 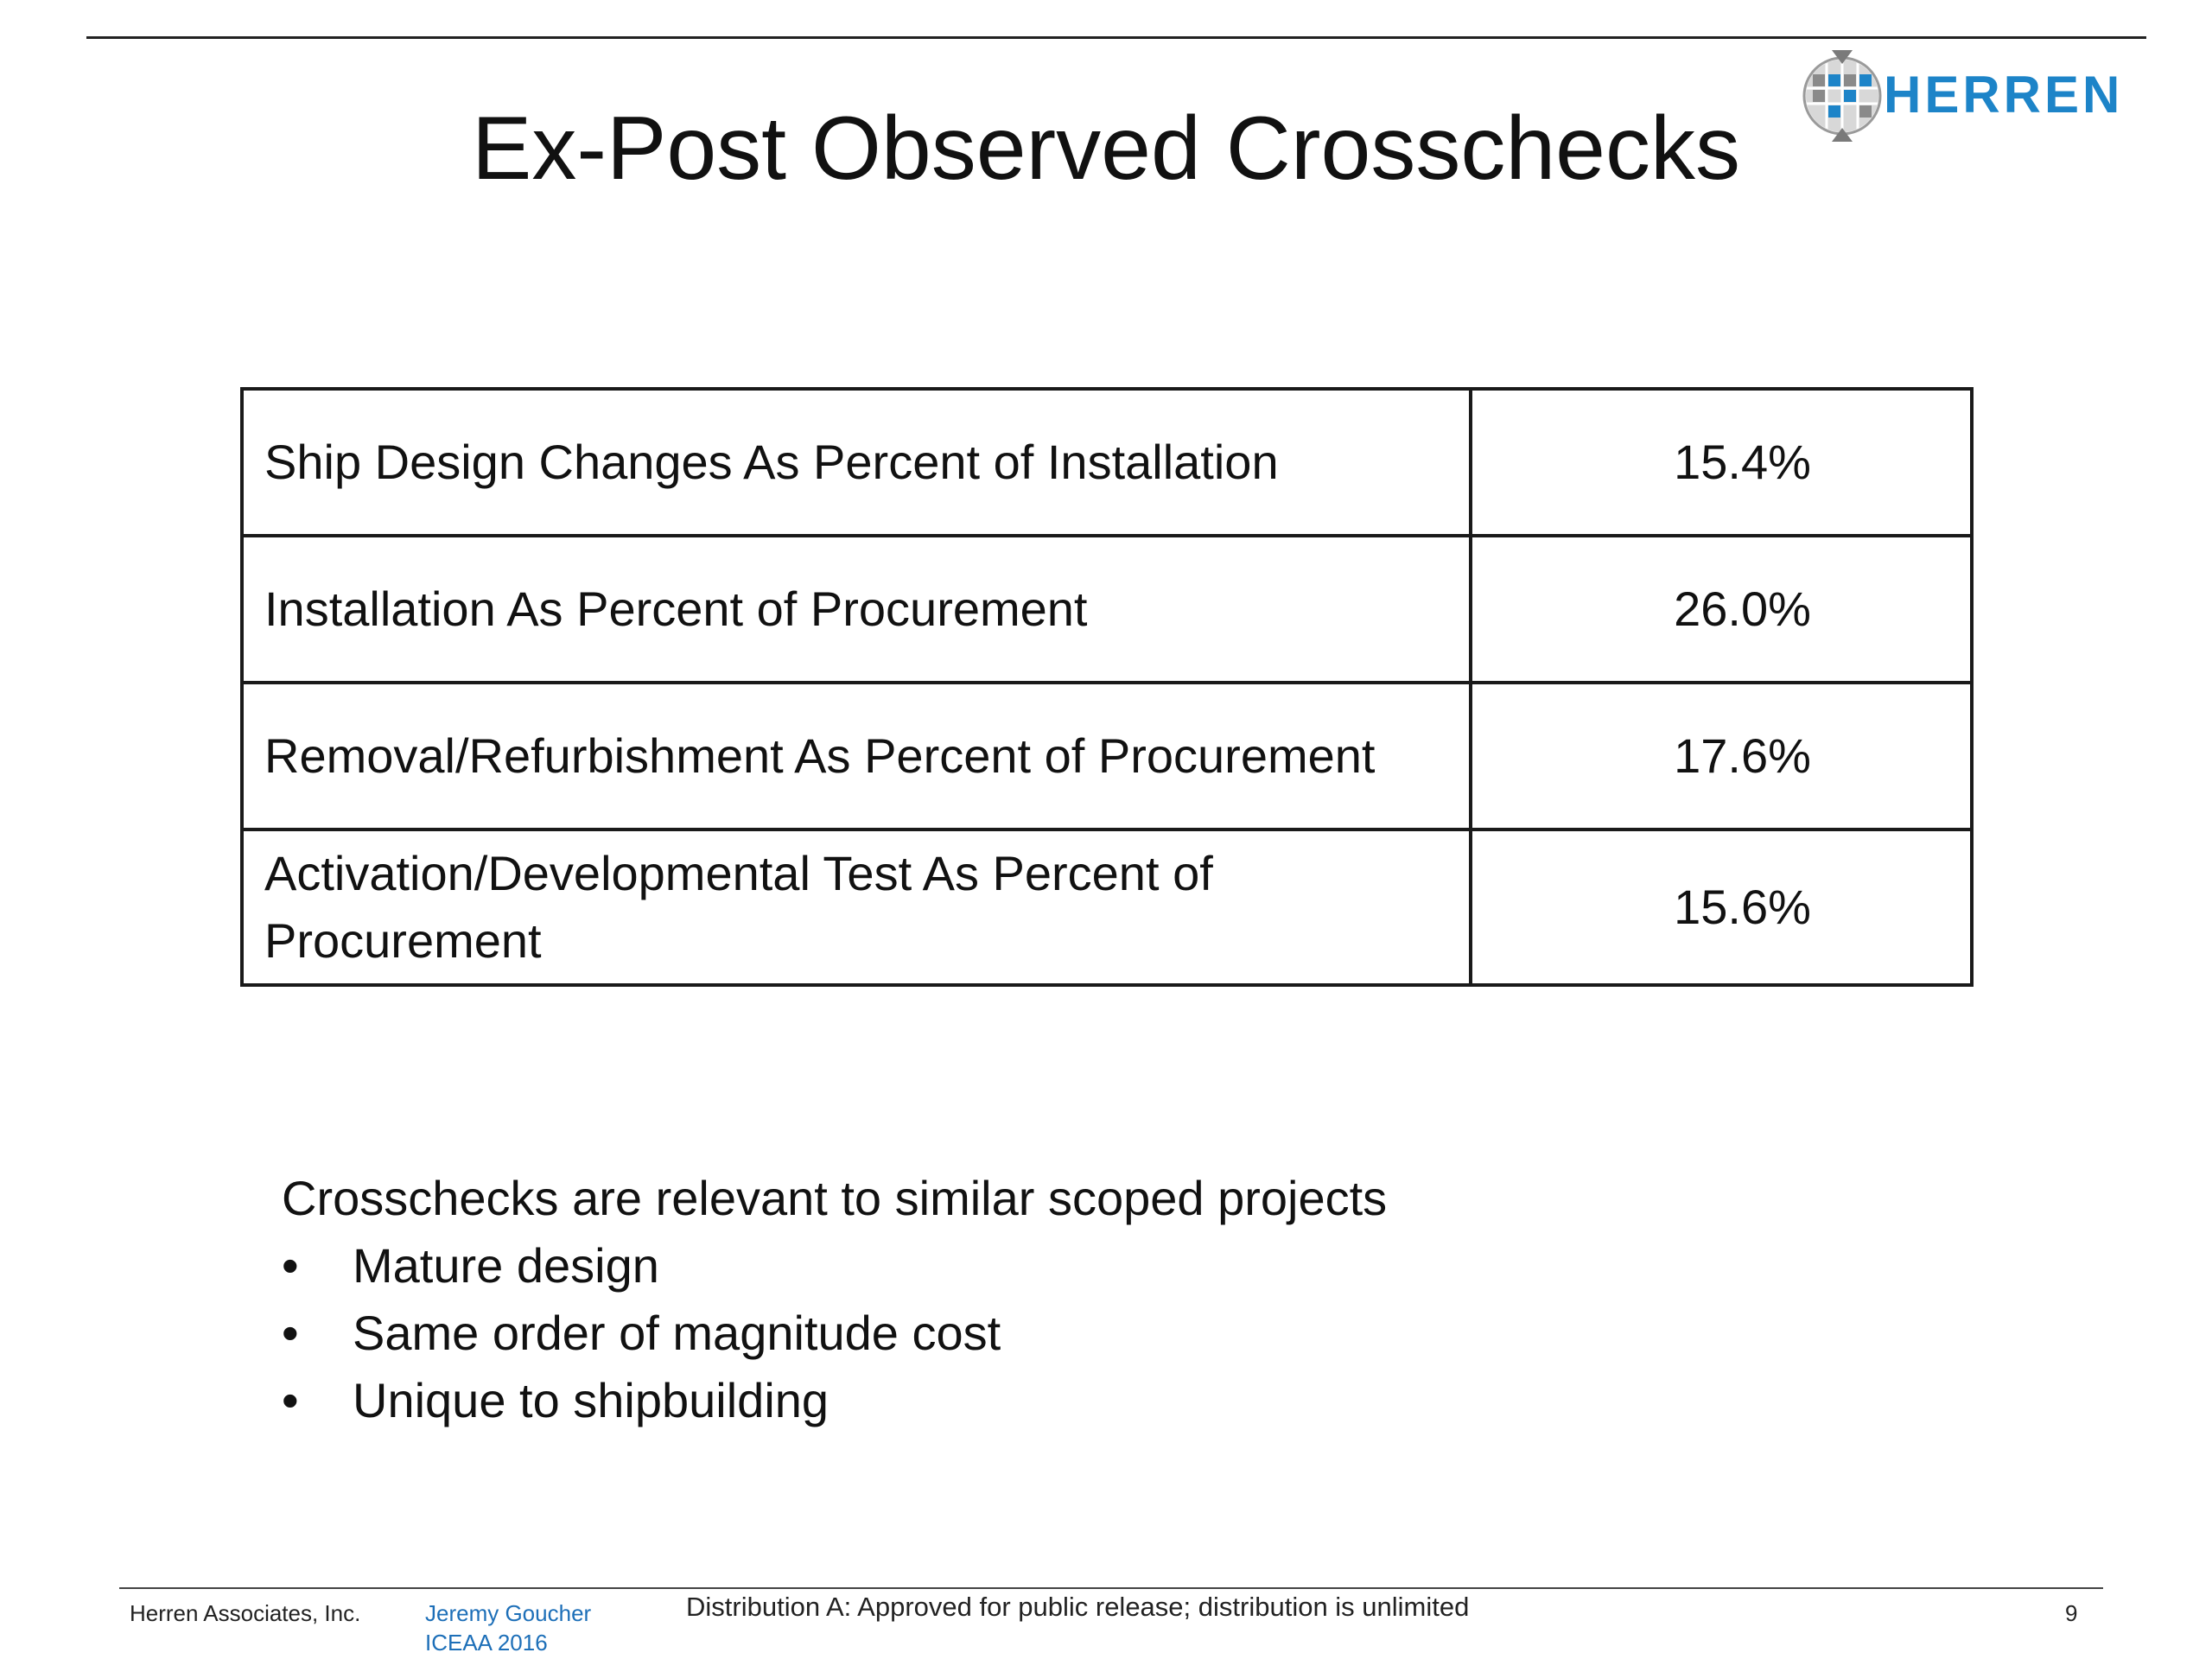 What do you see at coordinates (508, 1628) in the screenshot?
I see `footer-author-block: Jeremy Goucher ICEAA 2016` at bounding box center [508, 1628].